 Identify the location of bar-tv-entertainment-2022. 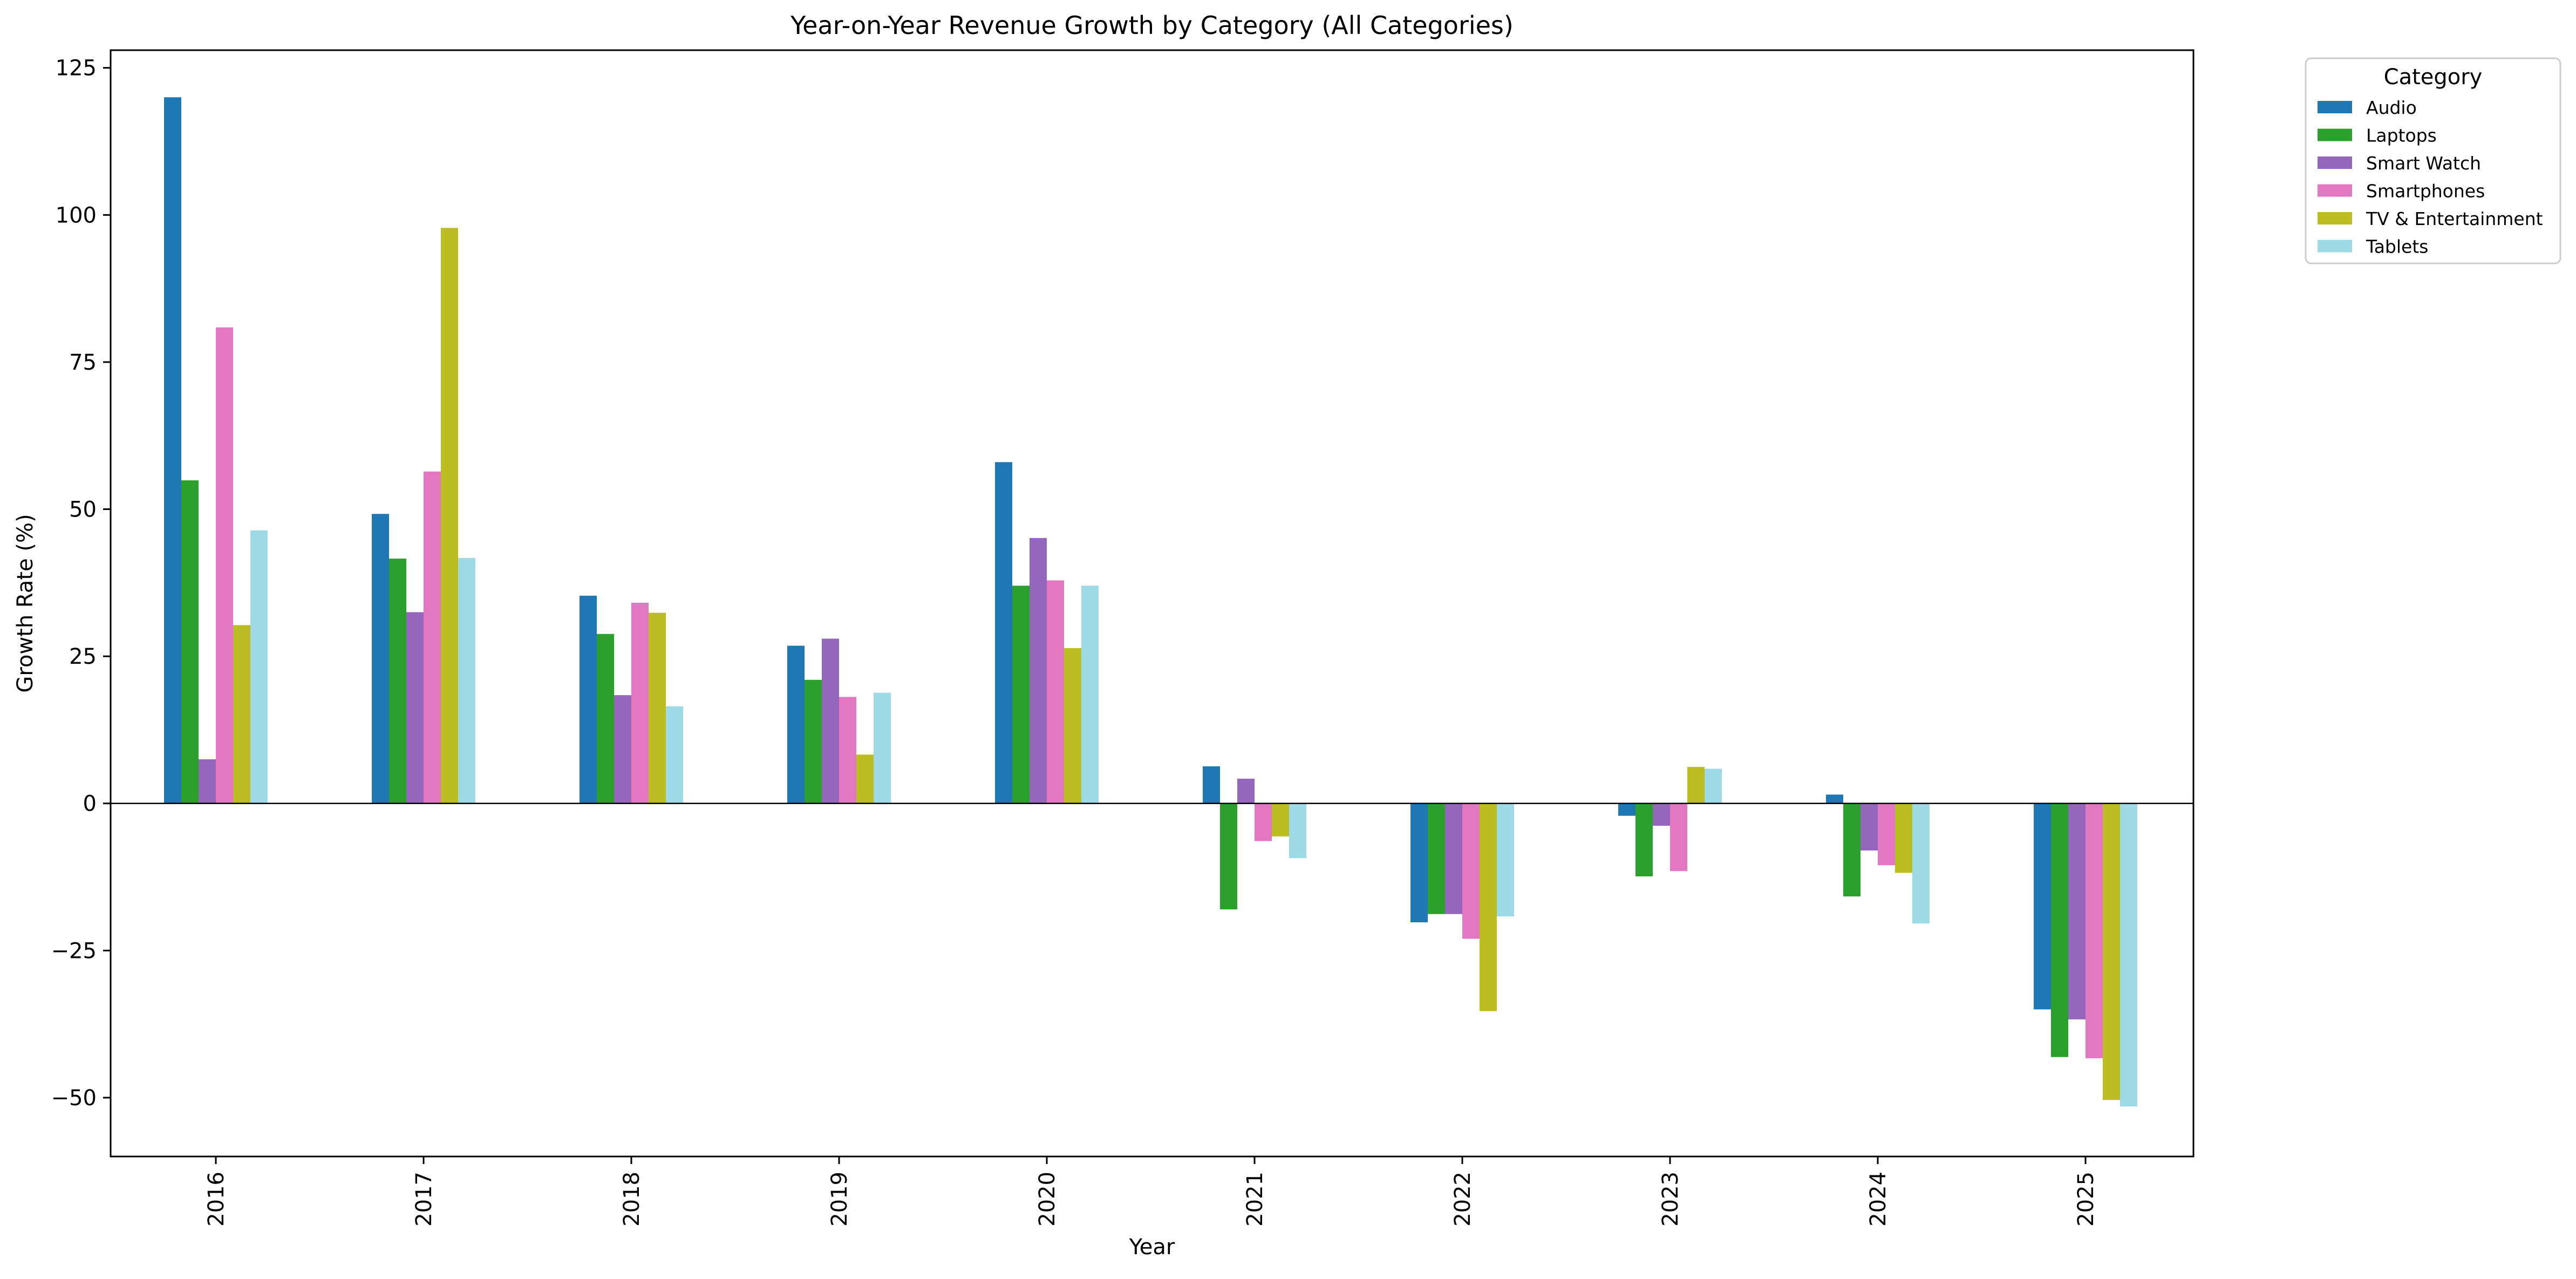
(1488, 907).